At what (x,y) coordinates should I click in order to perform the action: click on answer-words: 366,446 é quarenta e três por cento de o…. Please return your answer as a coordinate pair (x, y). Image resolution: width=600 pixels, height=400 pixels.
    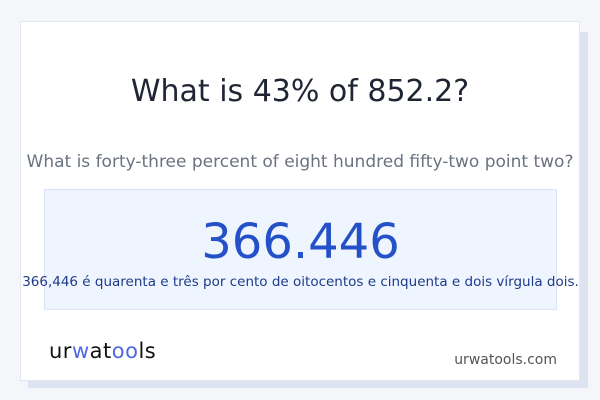
    Looking at the image, I should click on (300, 282).